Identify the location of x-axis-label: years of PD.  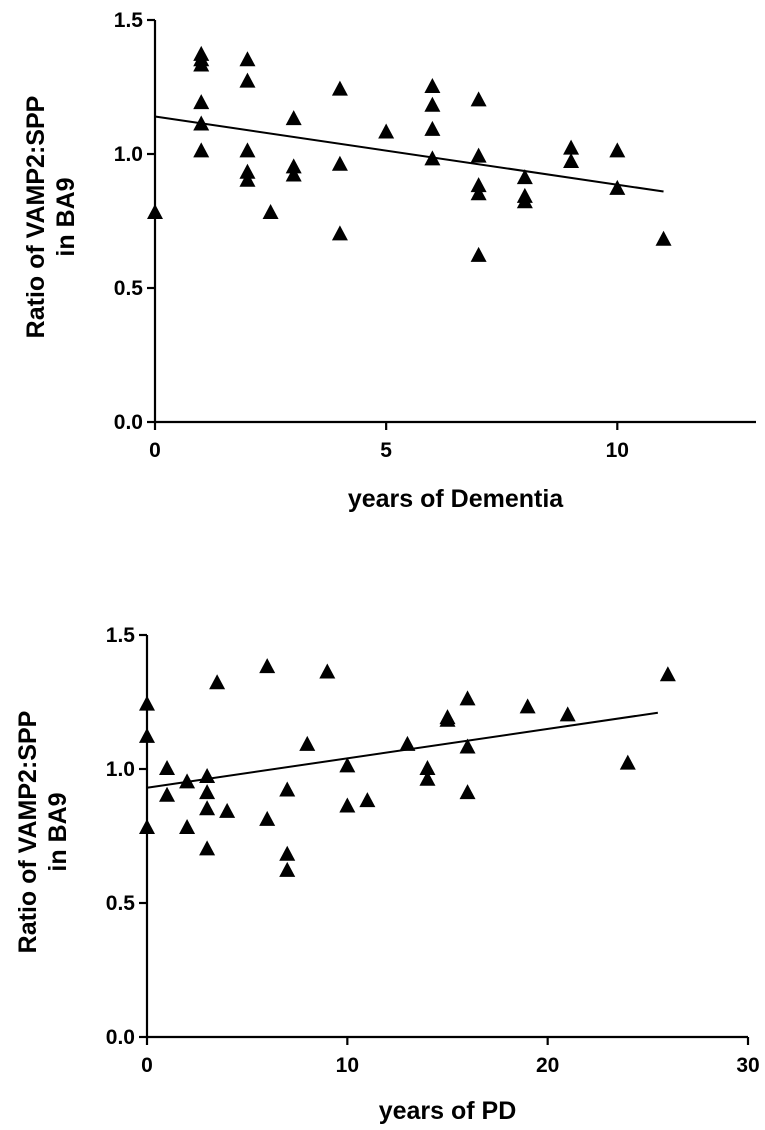
(448, 1111).